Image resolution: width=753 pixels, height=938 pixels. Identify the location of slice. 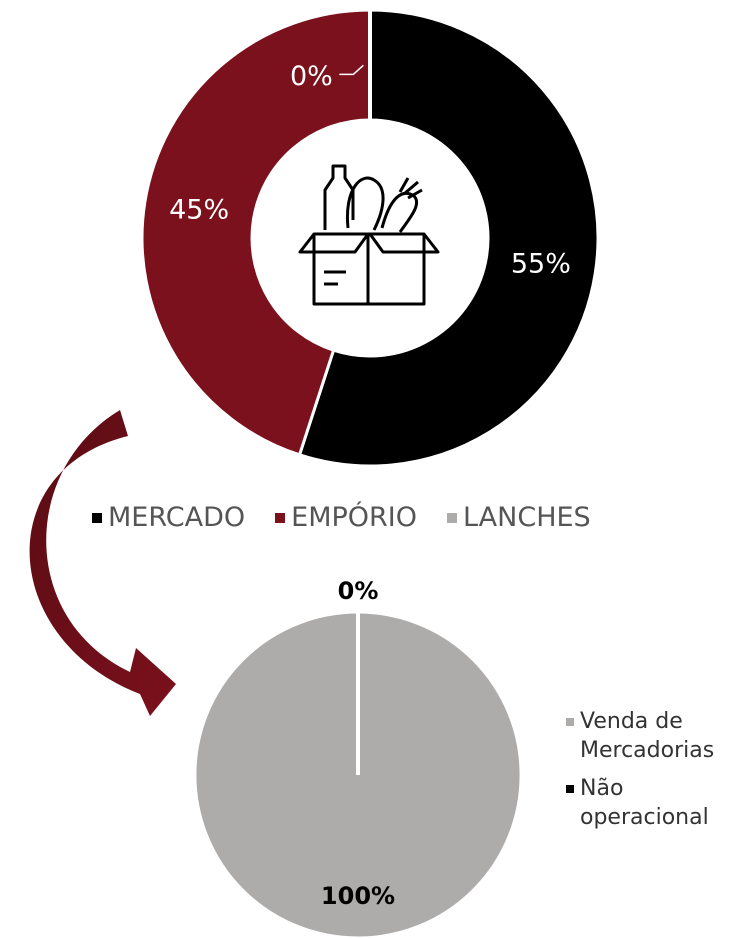
(256, 232).